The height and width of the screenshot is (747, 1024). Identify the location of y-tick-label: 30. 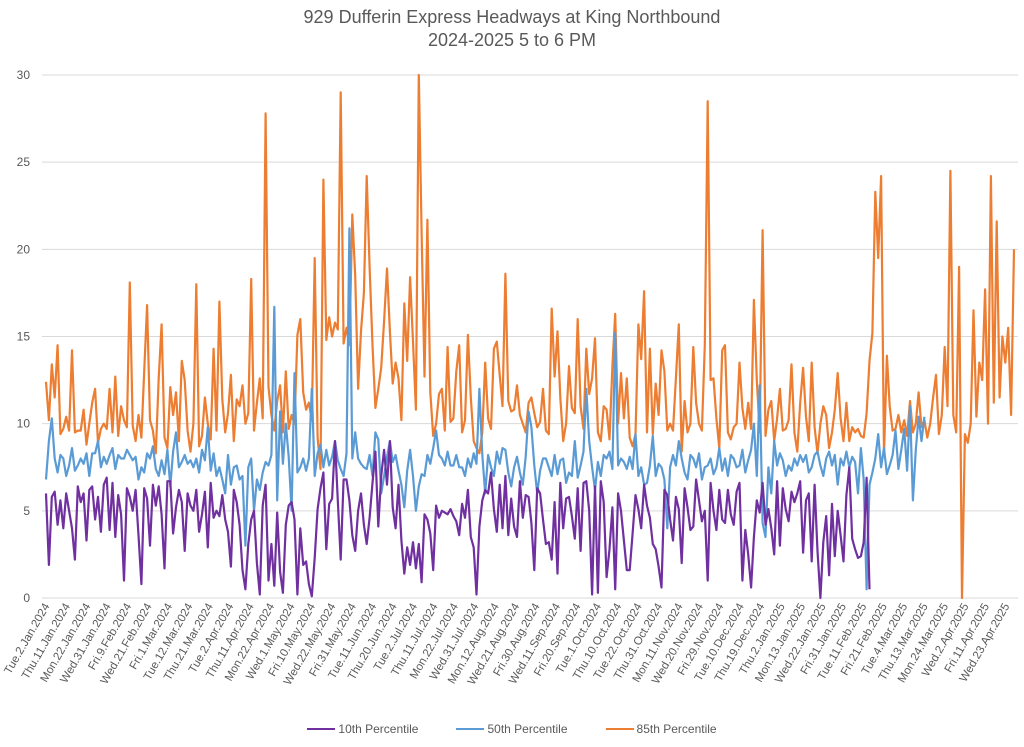
(24, 75).